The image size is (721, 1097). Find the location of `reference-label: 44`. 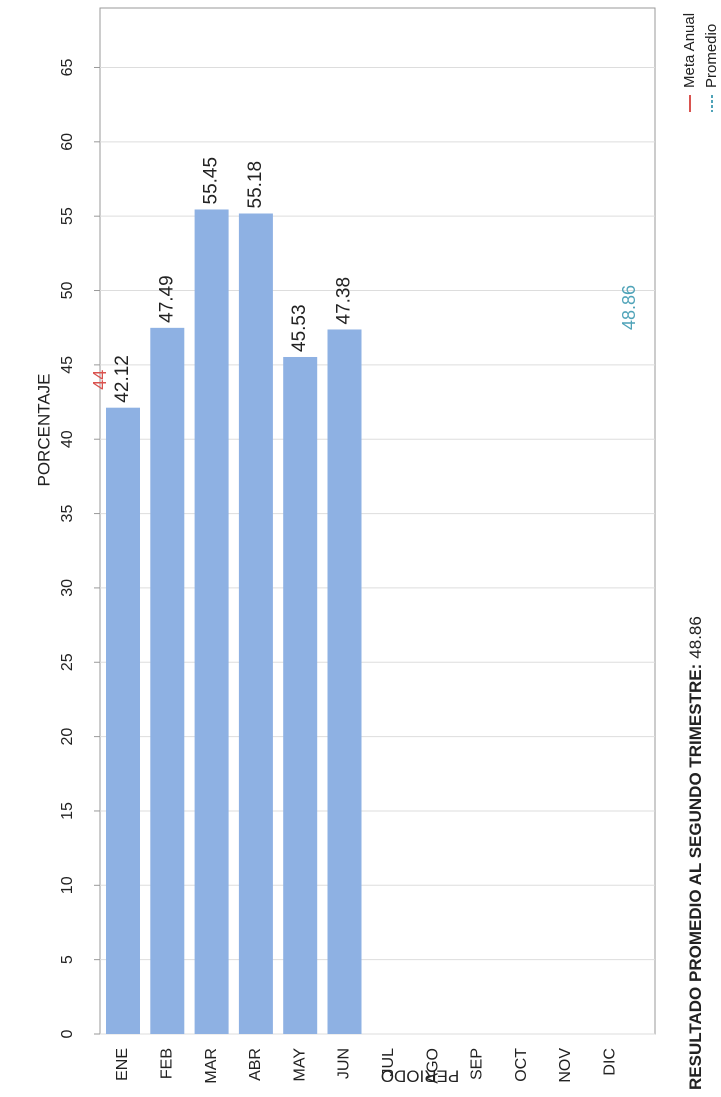

reference-label: 44 is located at coordinates (100, 380).